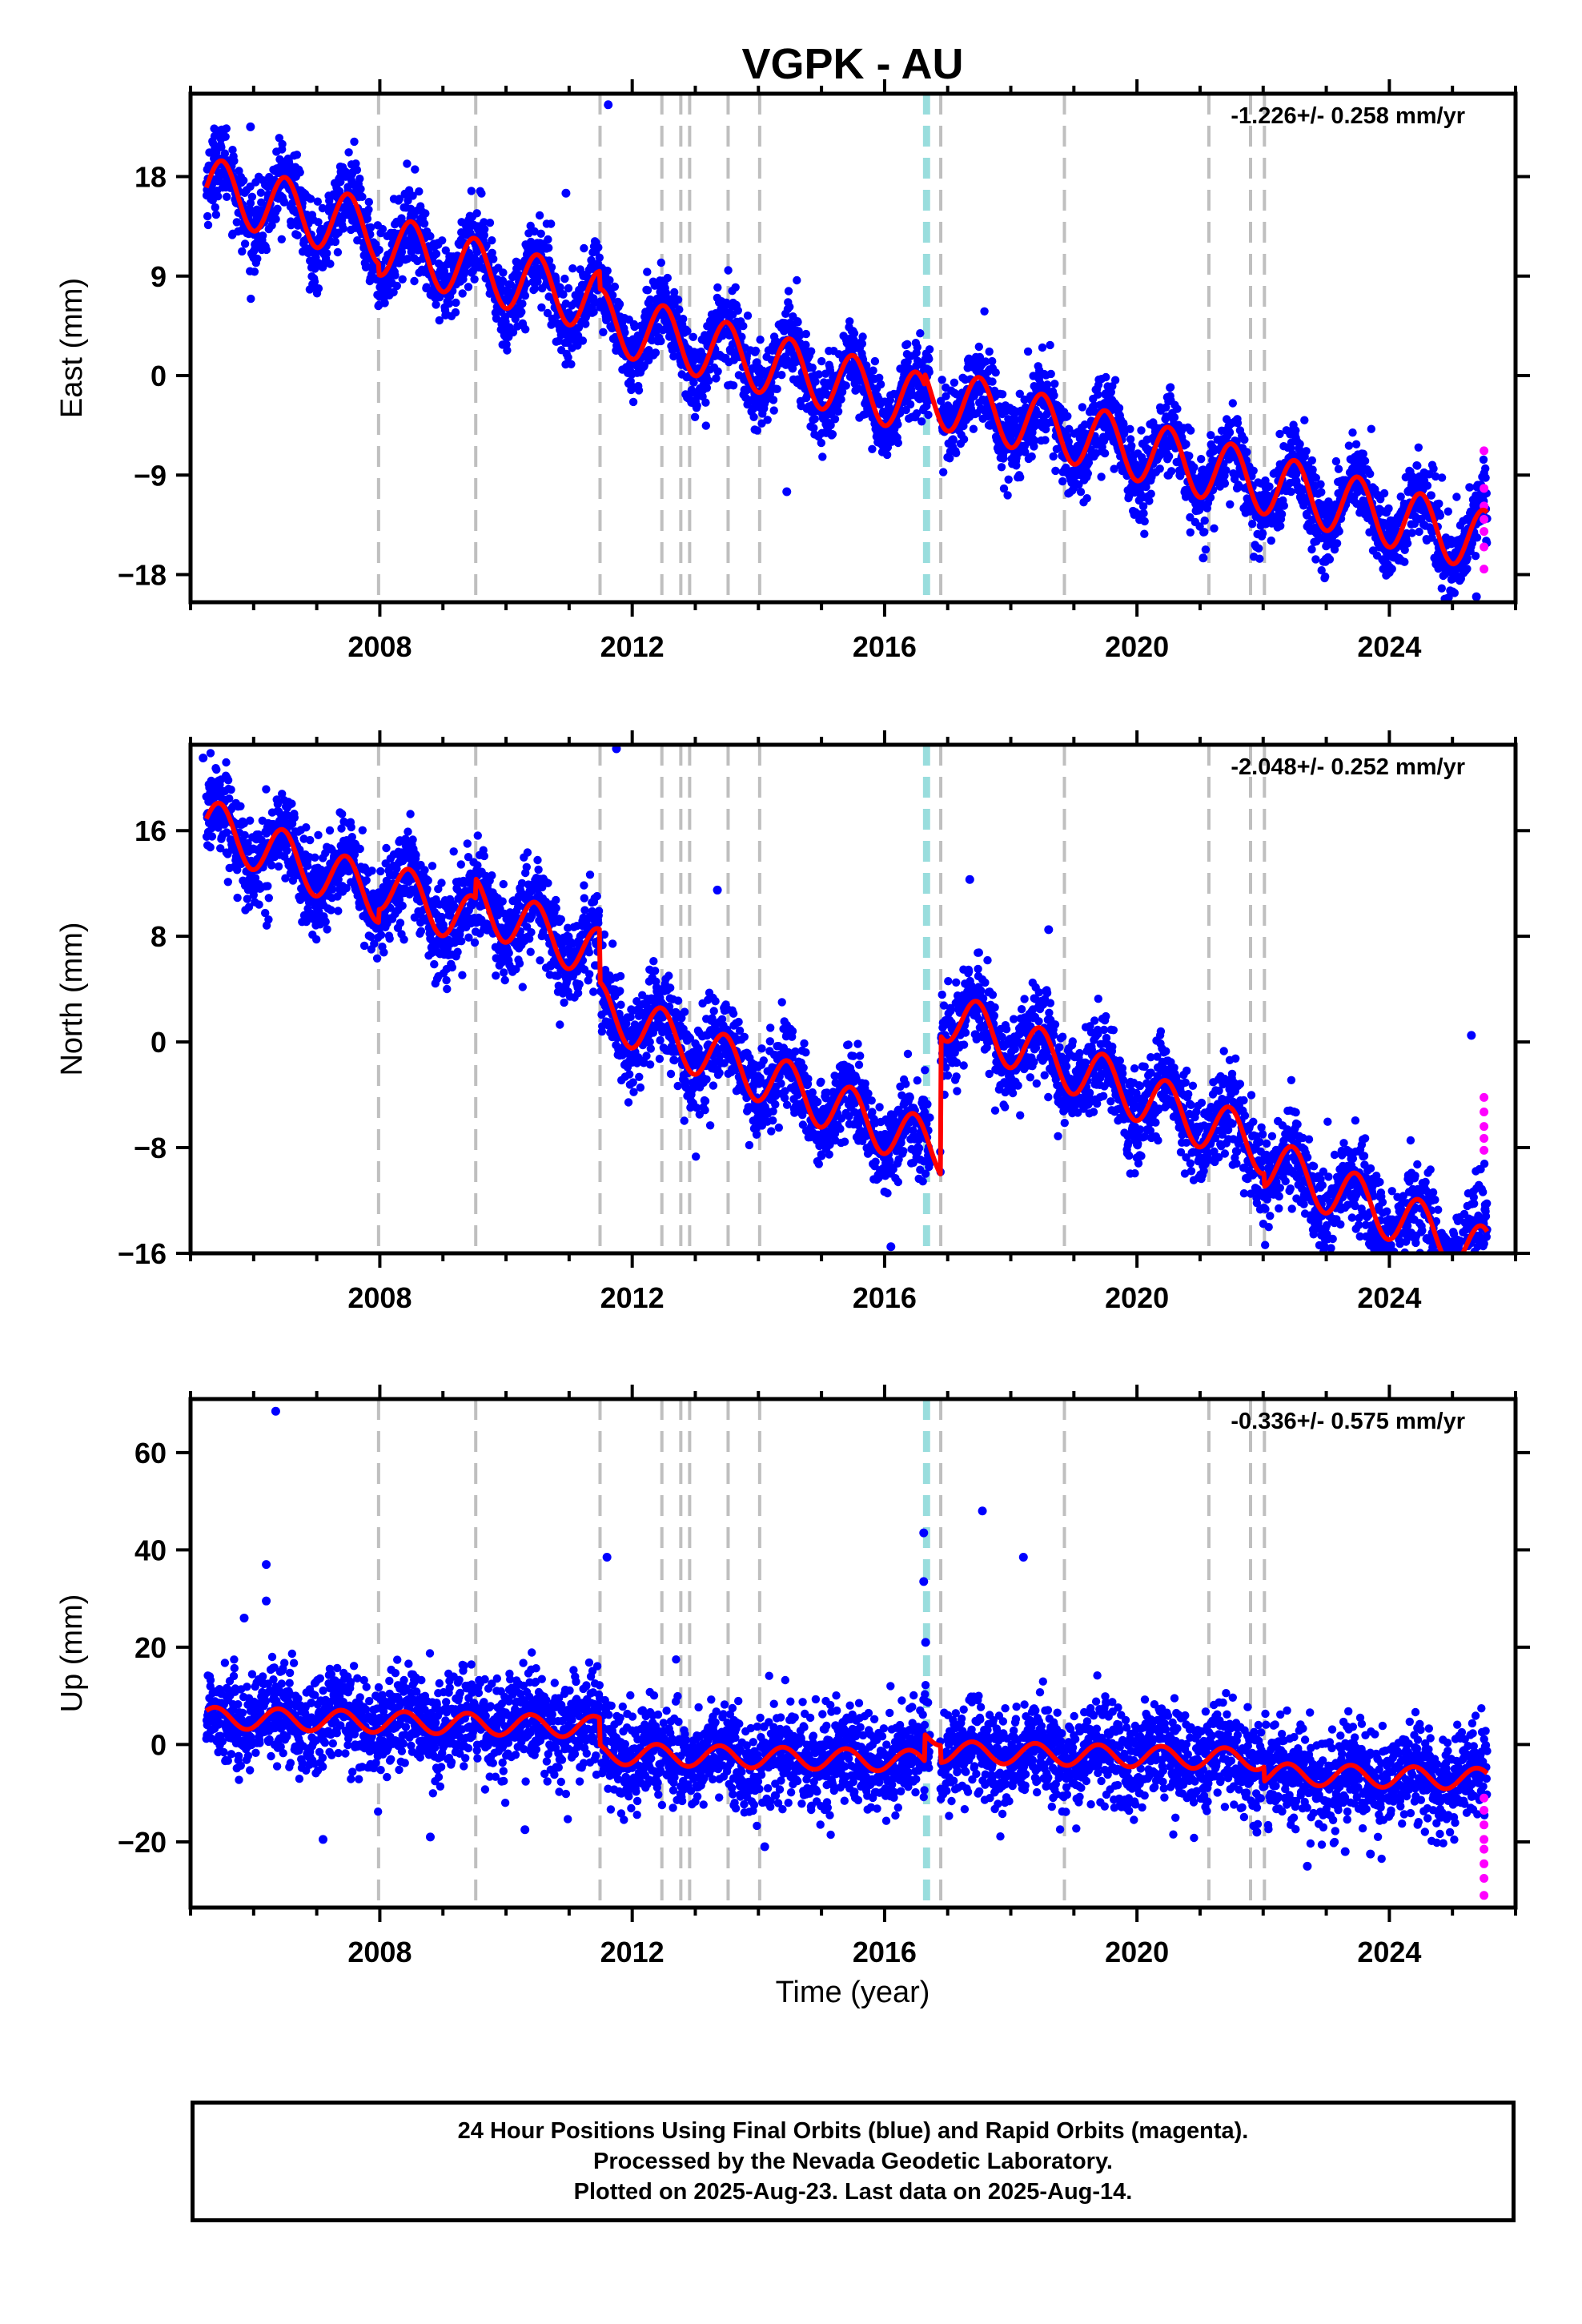 Image resolution: width=1582 pixels, height=2324 pixels. What do you see at coordinates (159, 376) in the screenshot?
I see `y-tick-label: 0` at bounding box center [159, 376].